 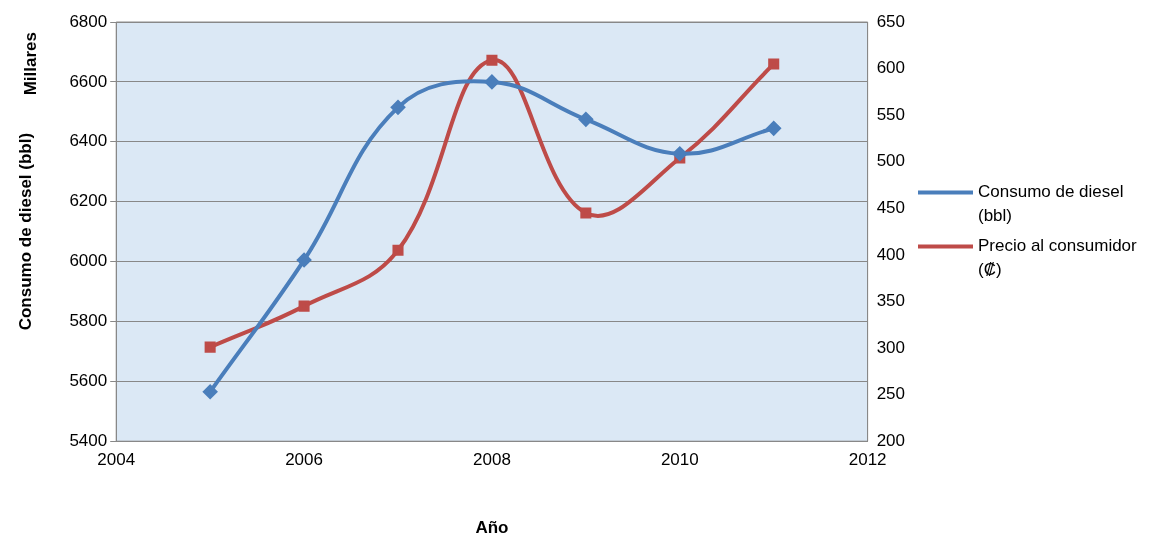 I want to click on y-tick-label: 6200, so click(x=88, y=201).